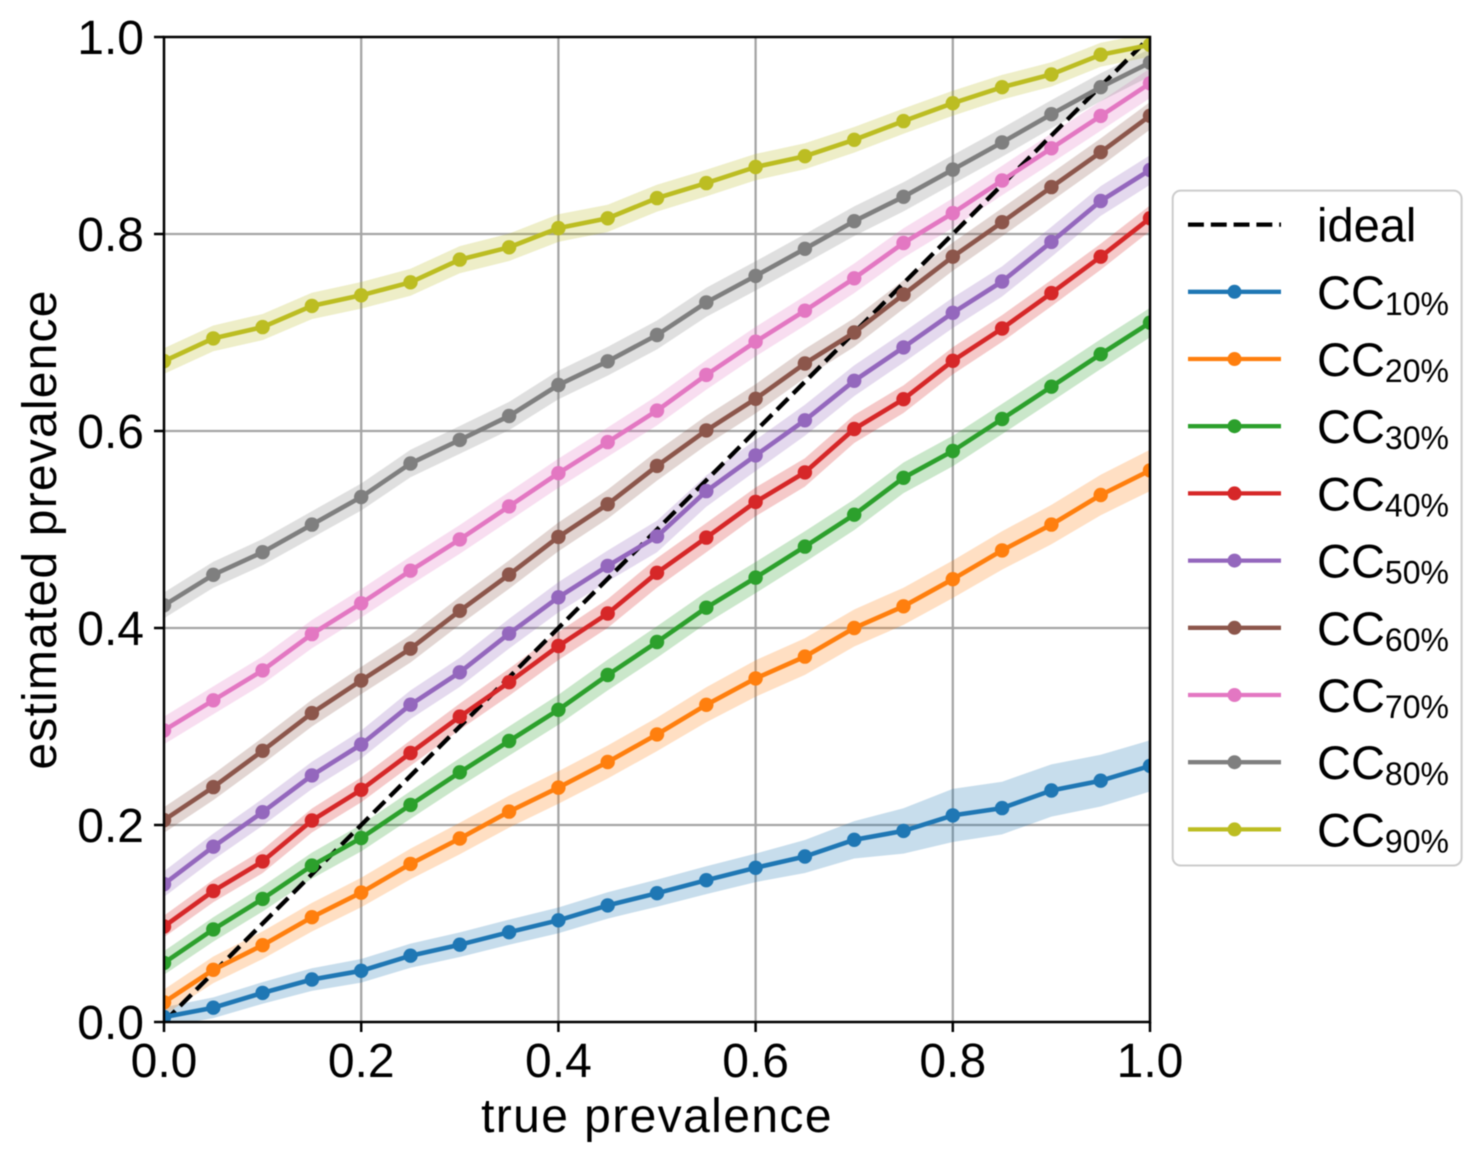  Describe the element at coordinates (40, 529) in the screenshot. I see `svg-text: estimated prevalence` at that location.